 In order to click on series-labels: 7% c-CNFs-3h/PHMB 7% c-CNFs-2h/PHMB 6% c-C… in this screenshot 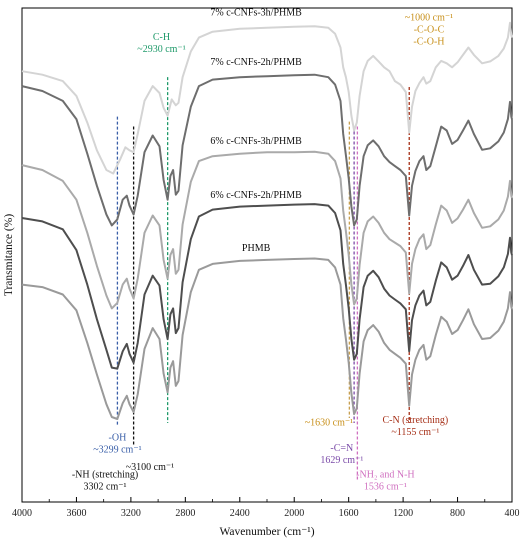, I will do `click(256, 130)`.